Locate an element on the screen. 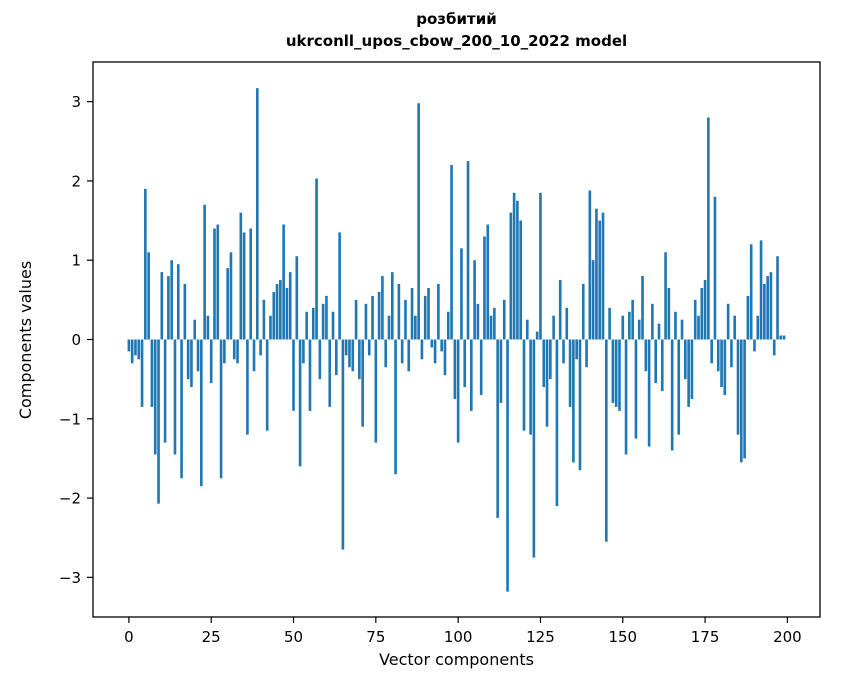 The height and width of the screenshot is (696, 847). svg-text: 125 is located at coordinates (540, 637).